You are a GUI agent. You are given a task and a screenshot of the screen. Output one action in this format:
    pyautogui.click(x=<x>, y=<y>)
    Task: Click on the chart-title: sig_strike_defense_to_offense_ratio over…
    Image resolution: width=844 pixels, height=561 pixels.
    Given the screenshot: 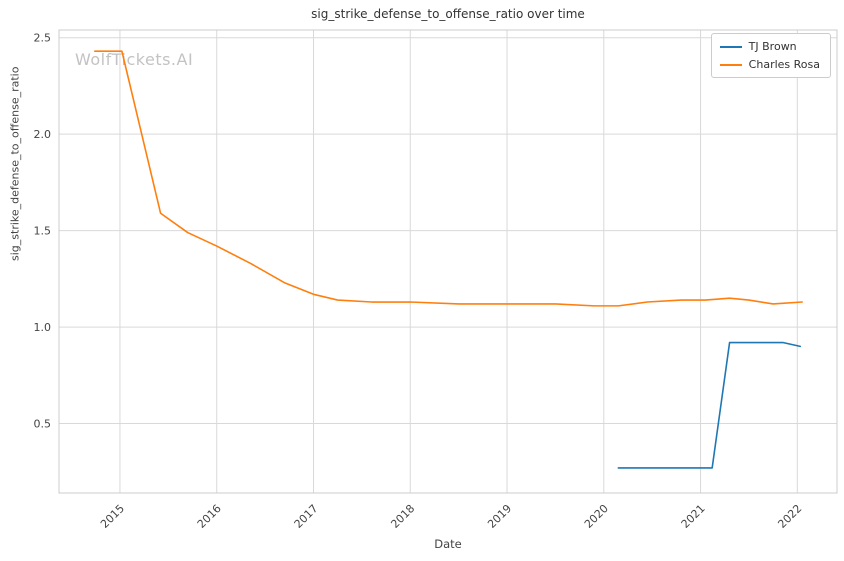 What is the action you would take?
    pyautogui.click(x=448, y=14)
    